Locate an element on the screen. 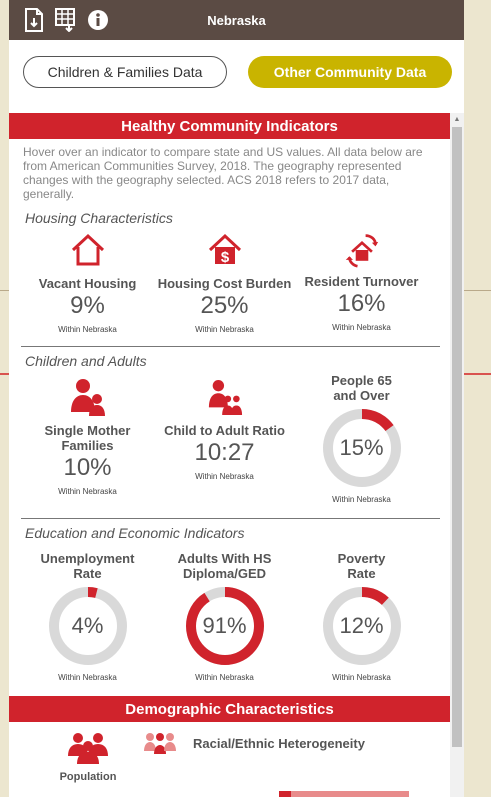 This screenshot has width=491, height=797. heterogeneity-group-icon is located at coordinates (160, 746).